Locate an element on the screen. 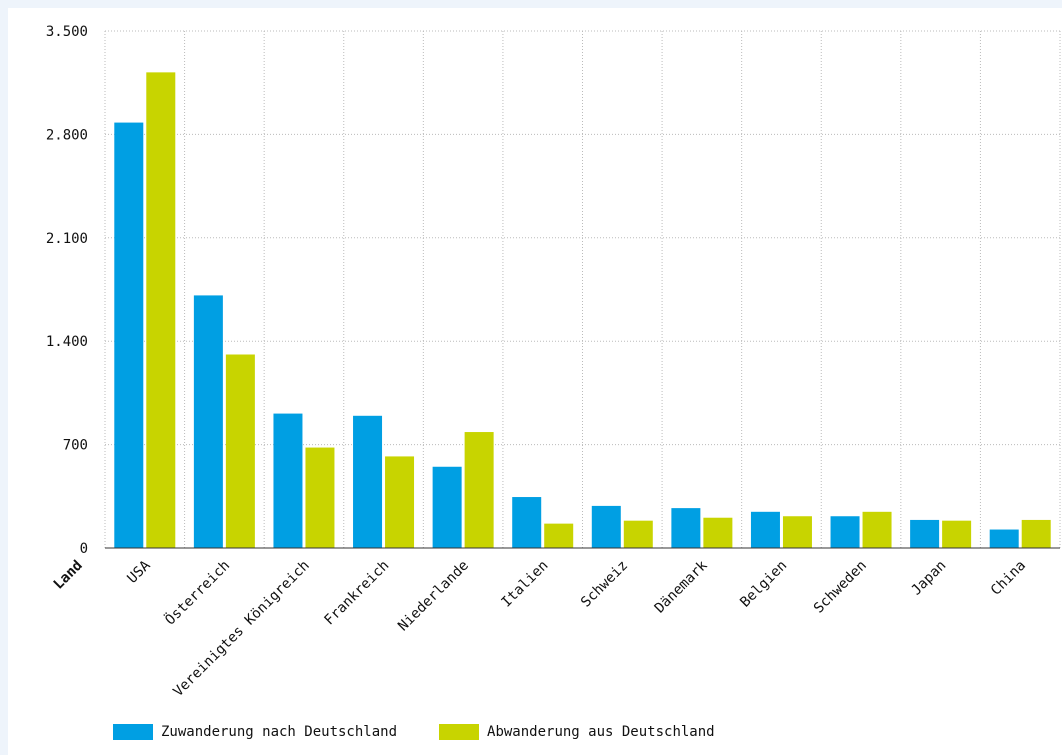 The width and height of the screenshot is (1062, 755). x-tick-label: Österreich is located at coordinates (197, 592).